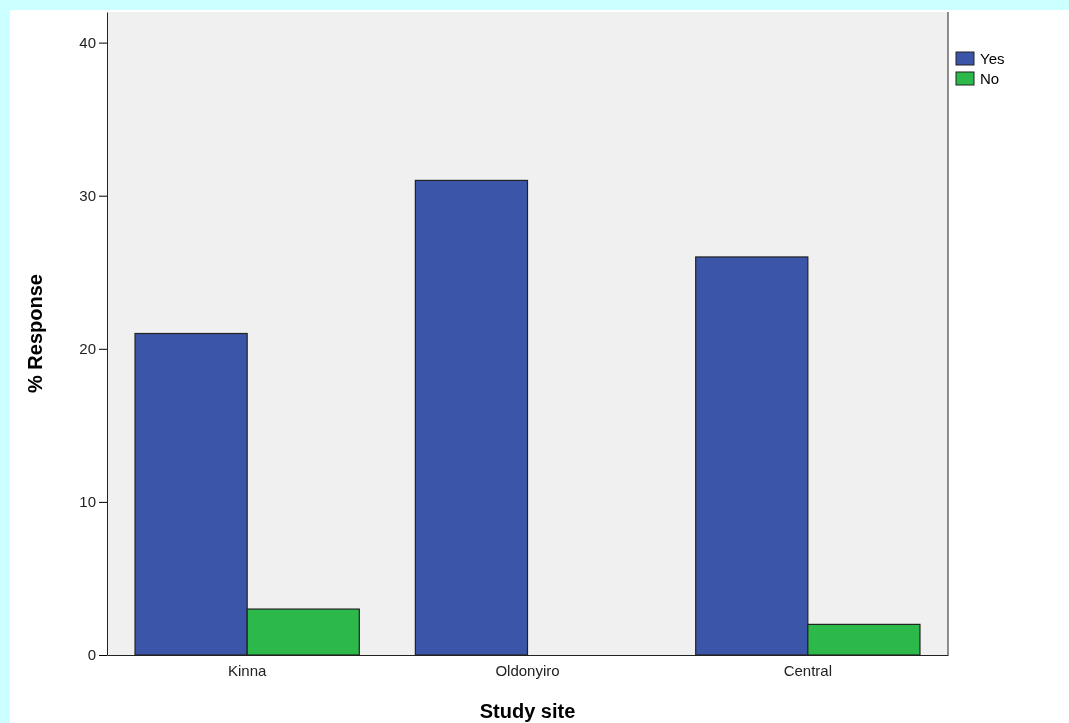 This screenshot has width=1069, height=723. What do you see at coordinates (247, 670) in the screenshot?
I see `x-tick-label: Kinna` at bounding box center [247, 670].